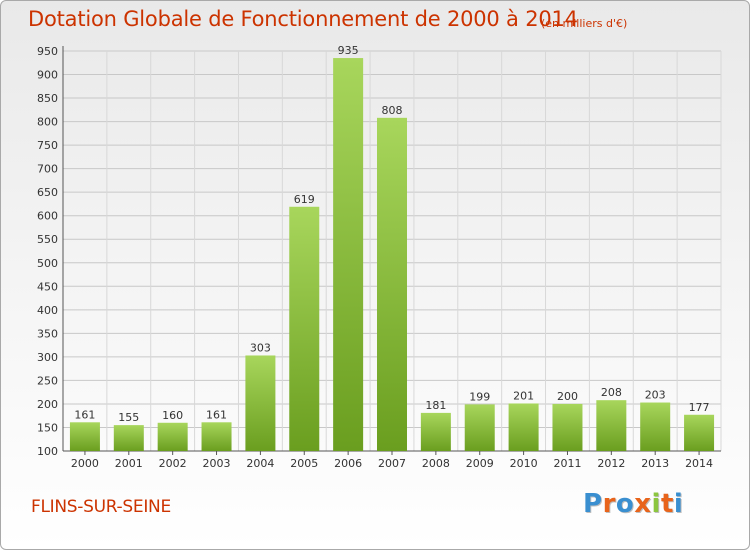  I want to click on y-tick-label: 500, so click(47, 263).